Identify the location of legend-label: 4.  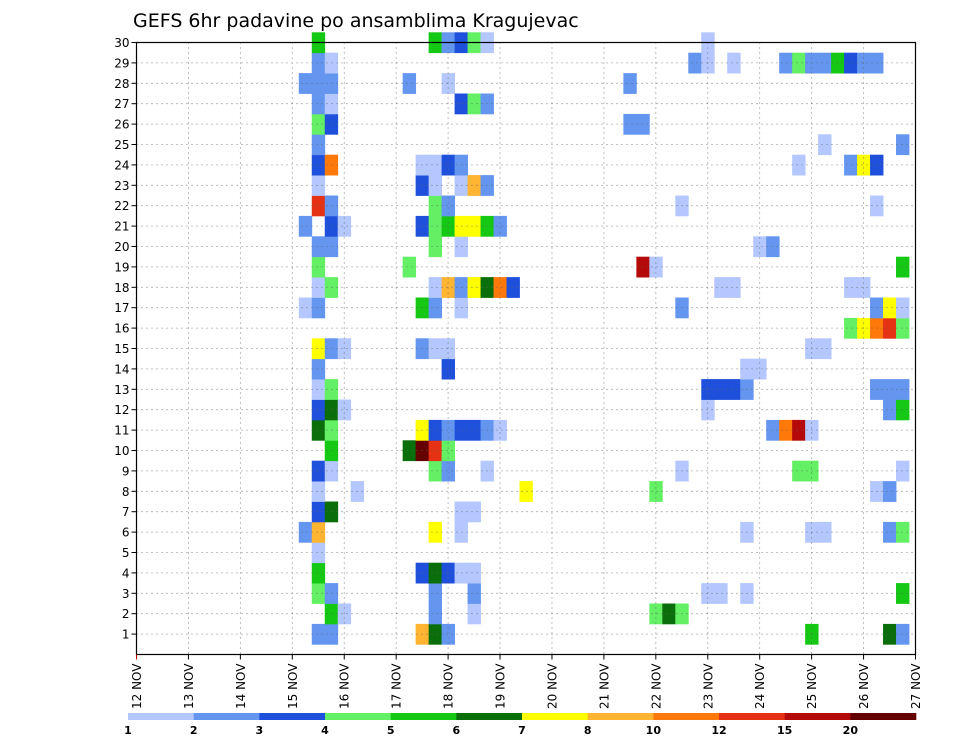
(325, 730).